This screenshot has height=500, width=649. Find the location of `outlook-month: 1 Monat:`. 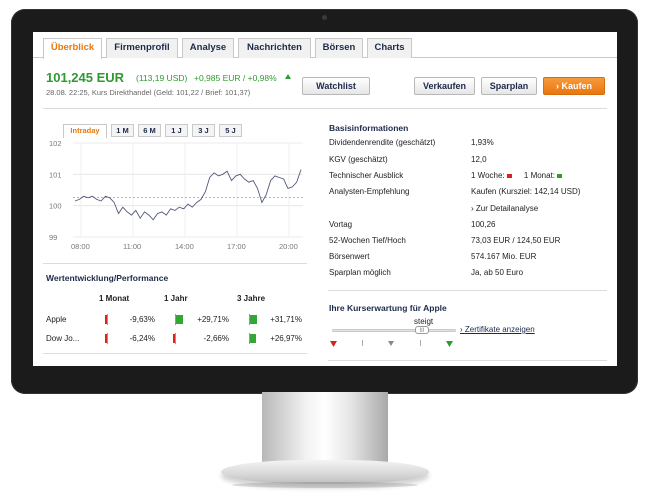

outlook-month: 1 Monat: is located at coordinates (539, 175).